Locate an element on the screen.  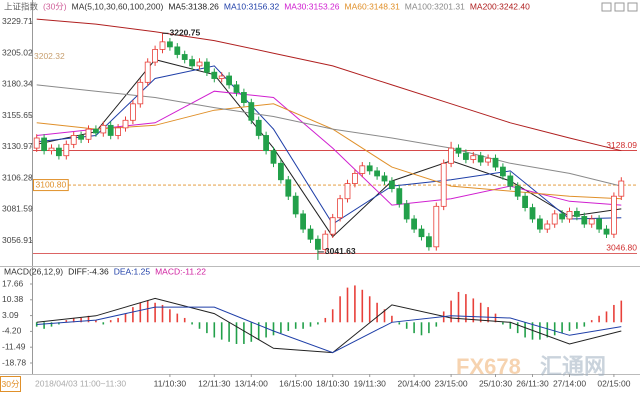
legend-entry: DEA:1.25 is located at coordinates (132, 271).